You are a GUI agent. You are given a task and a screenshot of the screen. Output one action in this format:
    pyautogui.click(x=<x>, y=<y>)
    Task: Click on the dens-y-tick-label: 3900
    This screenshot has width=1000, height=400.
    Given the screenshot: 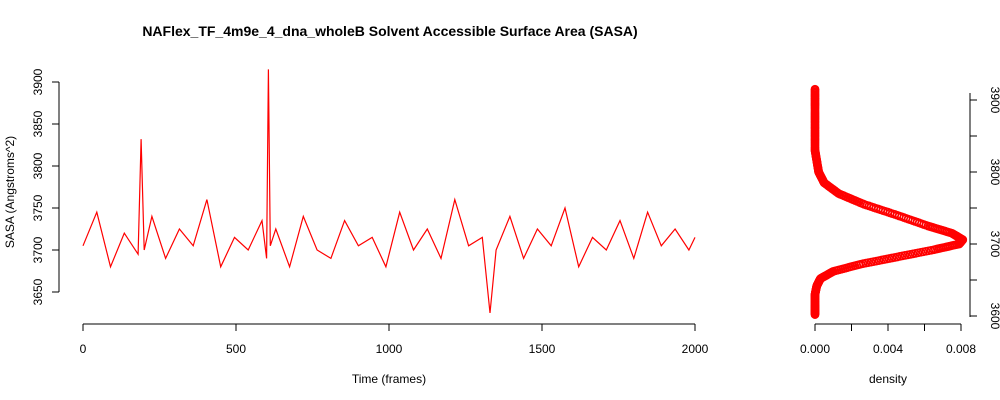 What is the action you would take?
    pyautogui.click(x=994, y=100)
    